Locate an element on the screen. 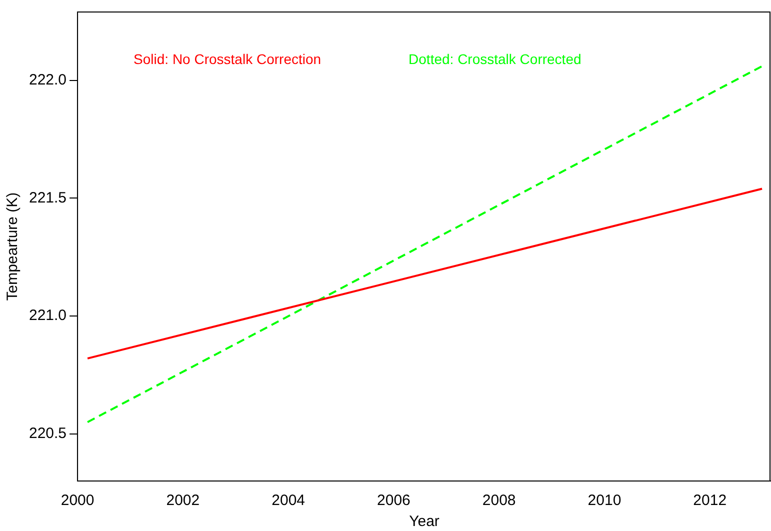  y-tick-label: 222.0 is located at coordinates (47, 79).